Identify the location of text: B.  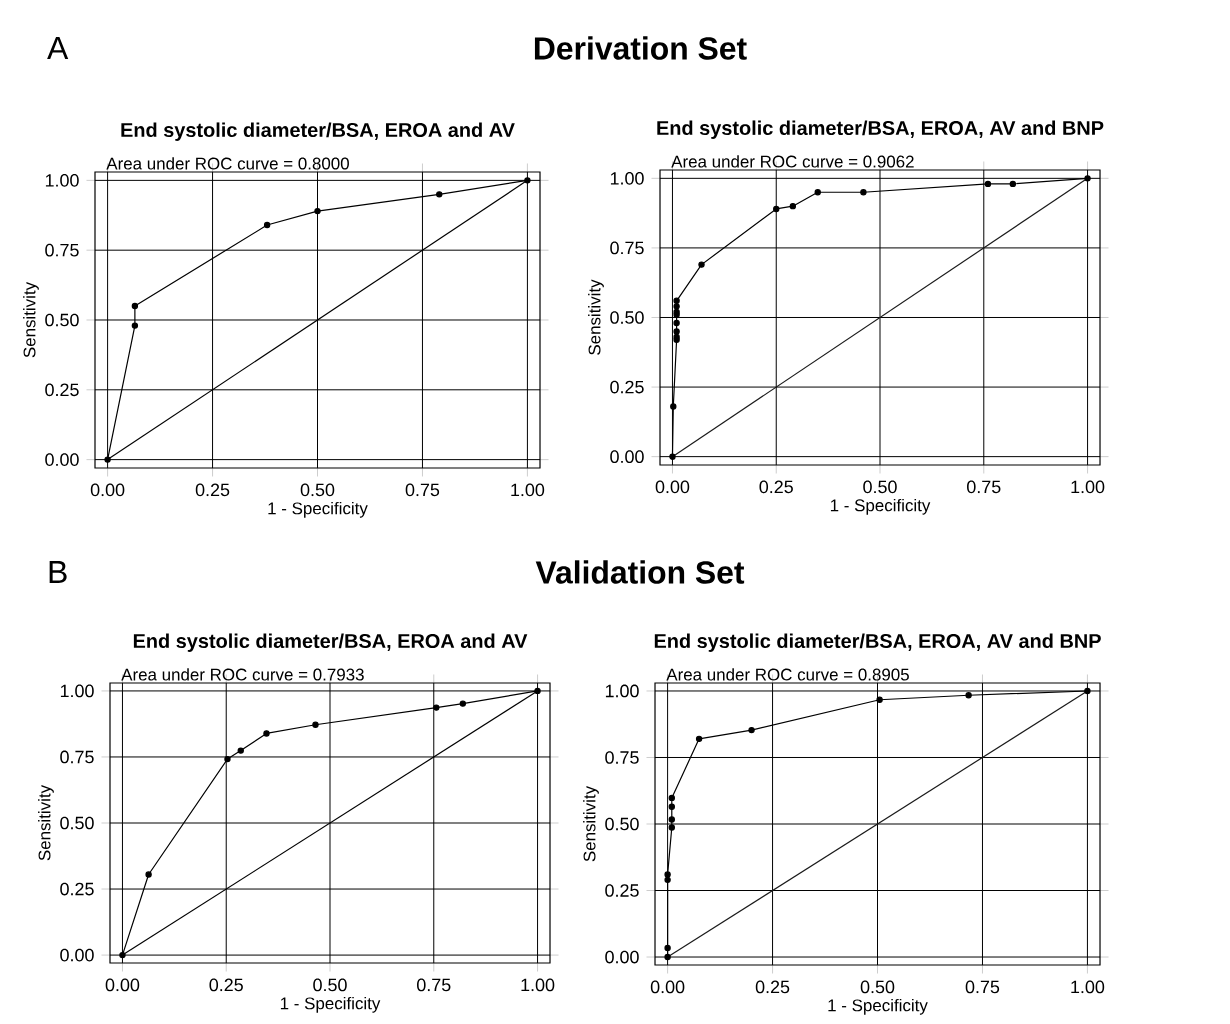
(58, 572).